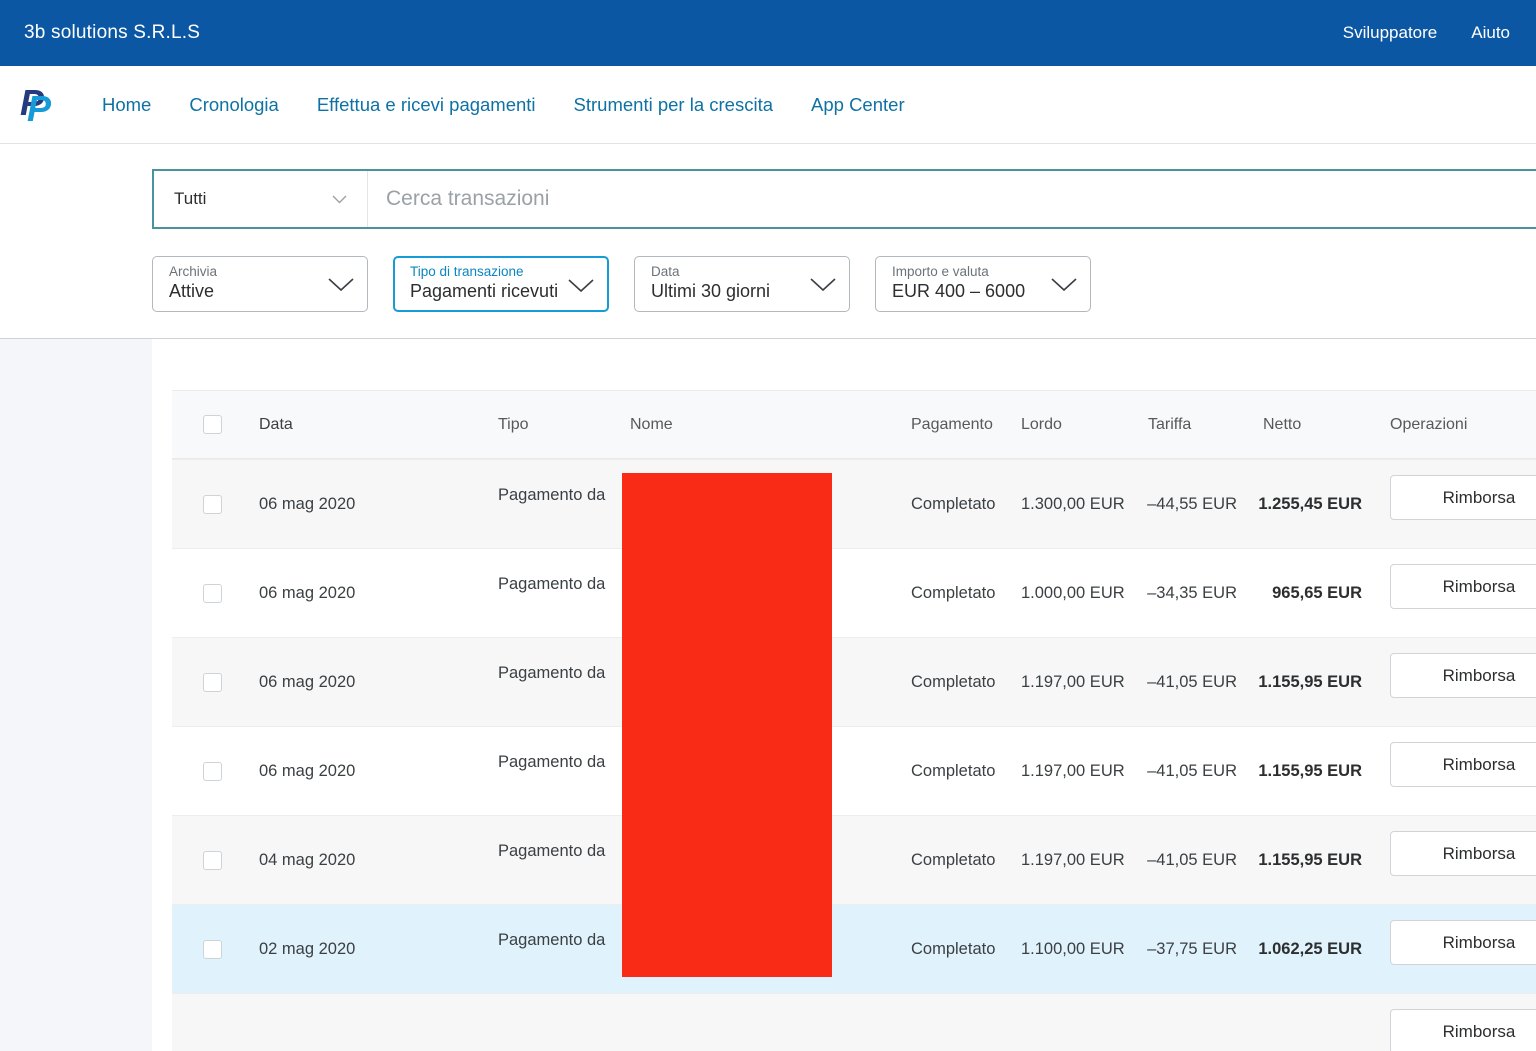 The height and width of the screenshot is (1051, 1536). I want to click on filter-value: Attive, so click(192, 291).